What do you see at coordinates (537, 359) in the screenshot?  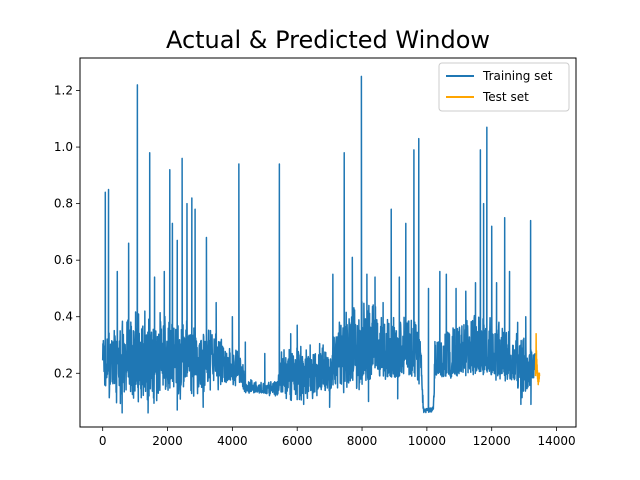 I see `series-line-test-set` at bounding box center [537, 359].